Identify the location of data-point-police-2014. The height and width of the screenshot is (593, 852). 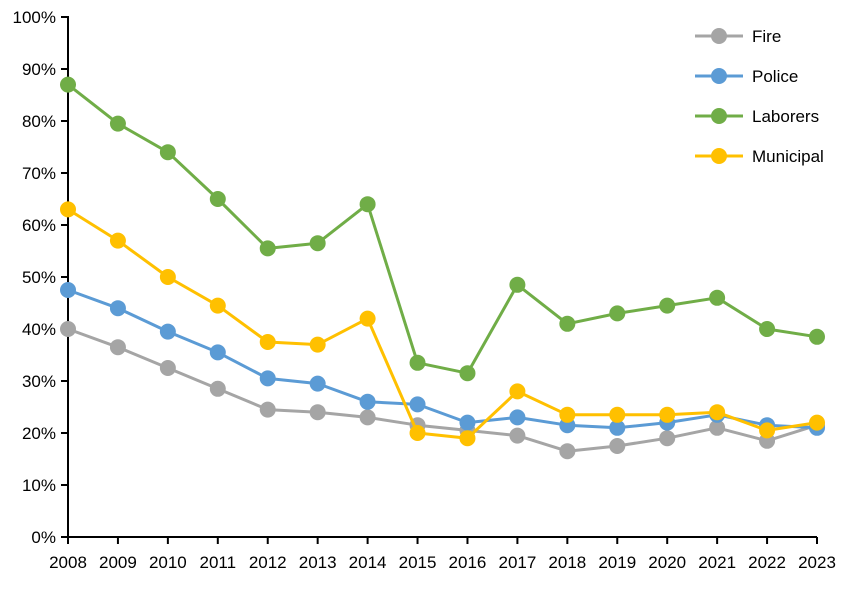
(367, 401).